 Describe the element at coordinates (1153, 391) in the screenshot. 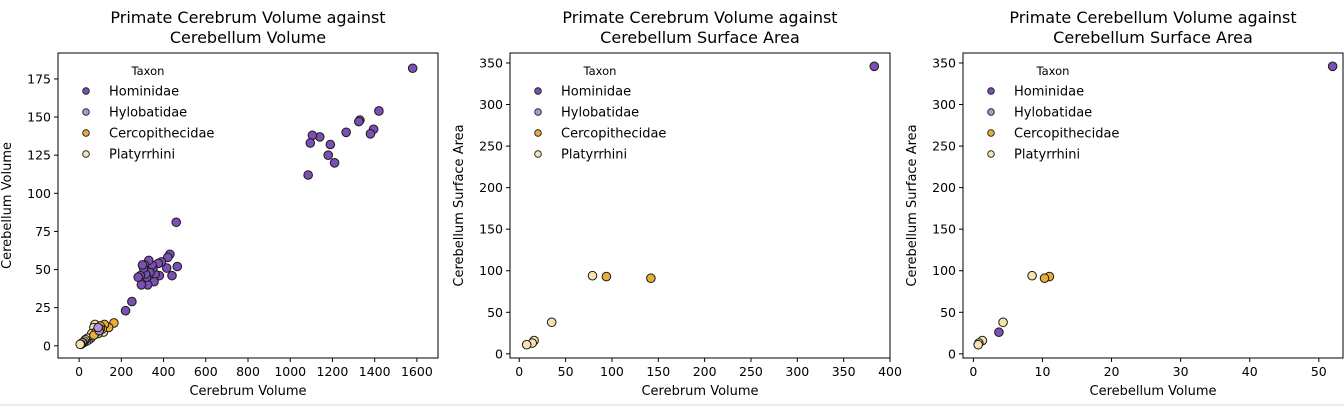

I see `x-axis-label: Cerebellum Volume` at that location.